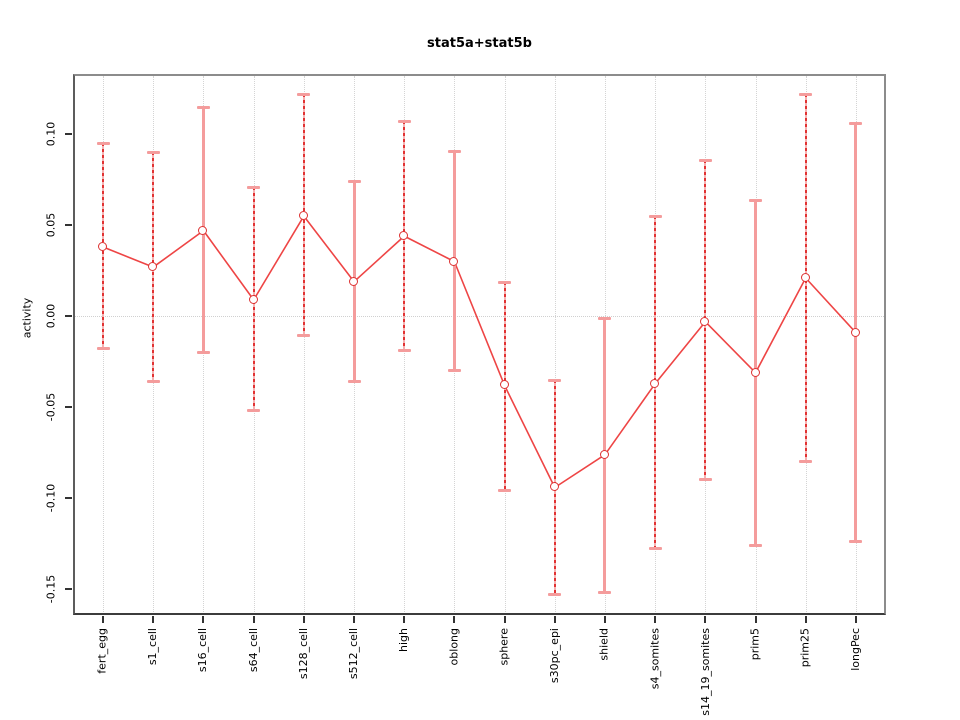  Describe the element at coordinates (554, 656) in the screenshot. I see `x-tick-label-text: s30pc_epi` at that location.